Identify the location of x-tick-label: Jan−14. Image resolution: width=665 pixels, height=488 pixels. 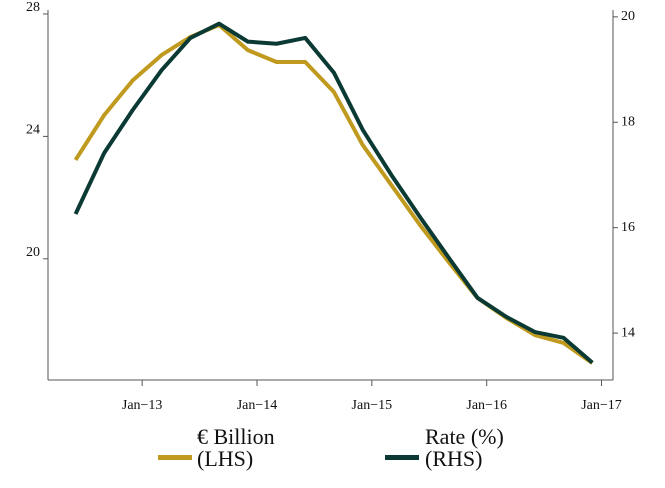
(257, 405).